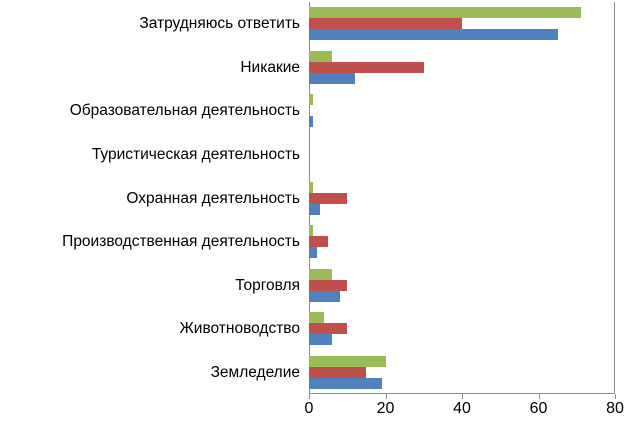 The height and width of the screenshot is (422, 630). I want to click on category-label: Образовательная деятельность, so click(184, 111).